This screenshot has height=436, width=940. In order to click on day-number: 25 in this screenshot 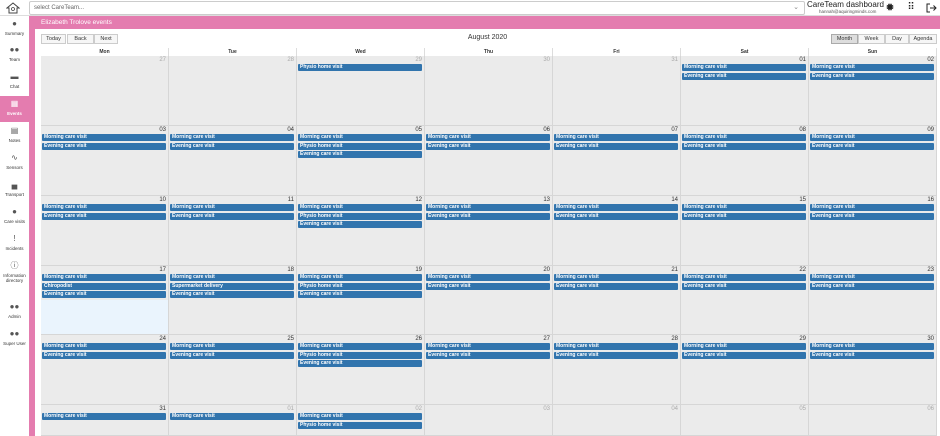, I will do `click(290, 339)`.